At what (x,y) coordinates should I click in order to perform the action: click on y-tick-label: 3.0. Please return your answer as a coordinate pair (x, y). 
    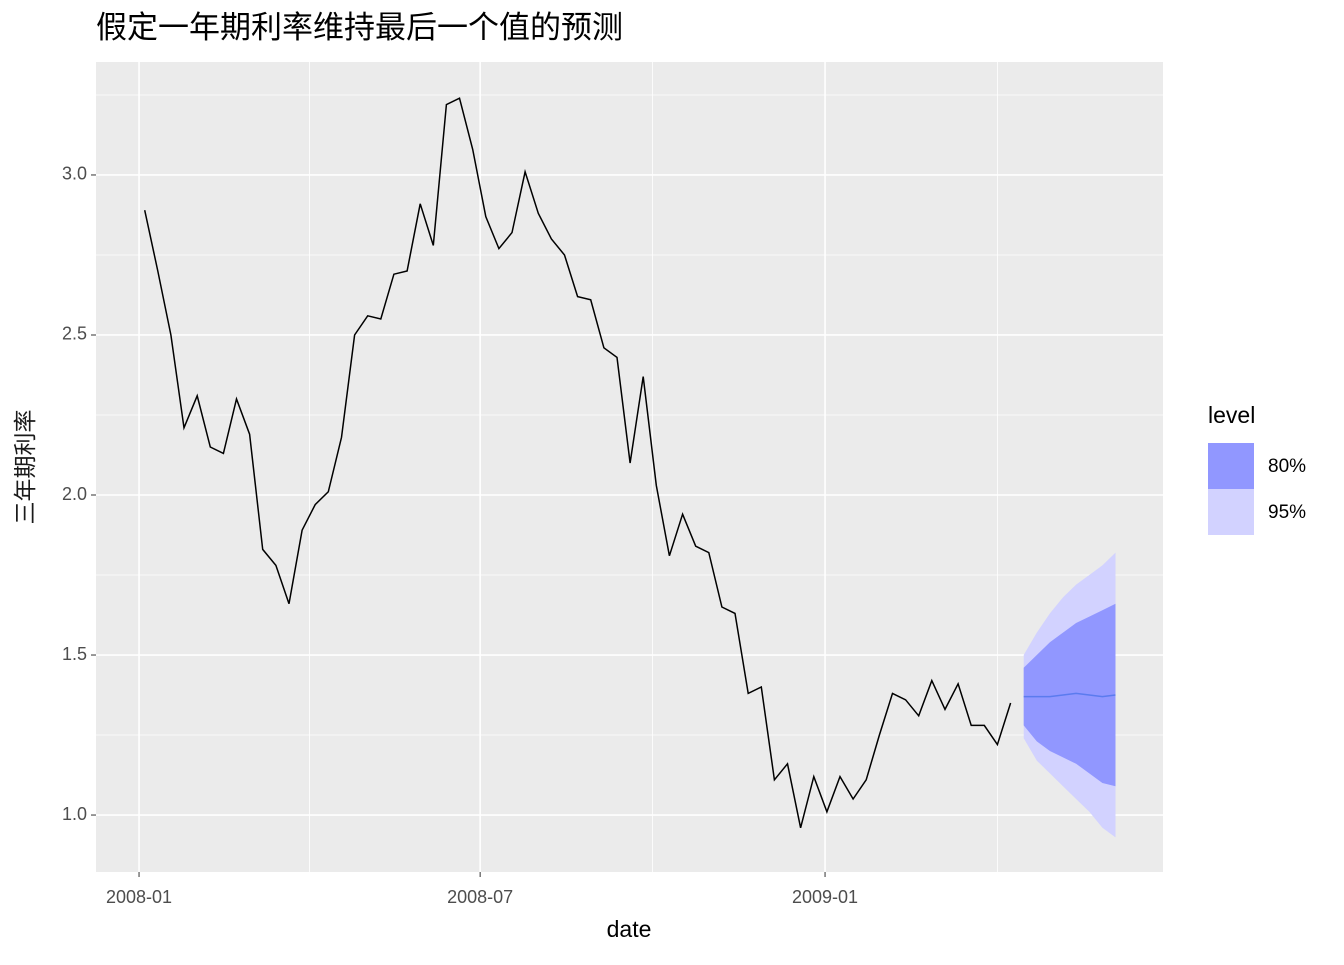
    Looking at the image, I should click on (74, 174).